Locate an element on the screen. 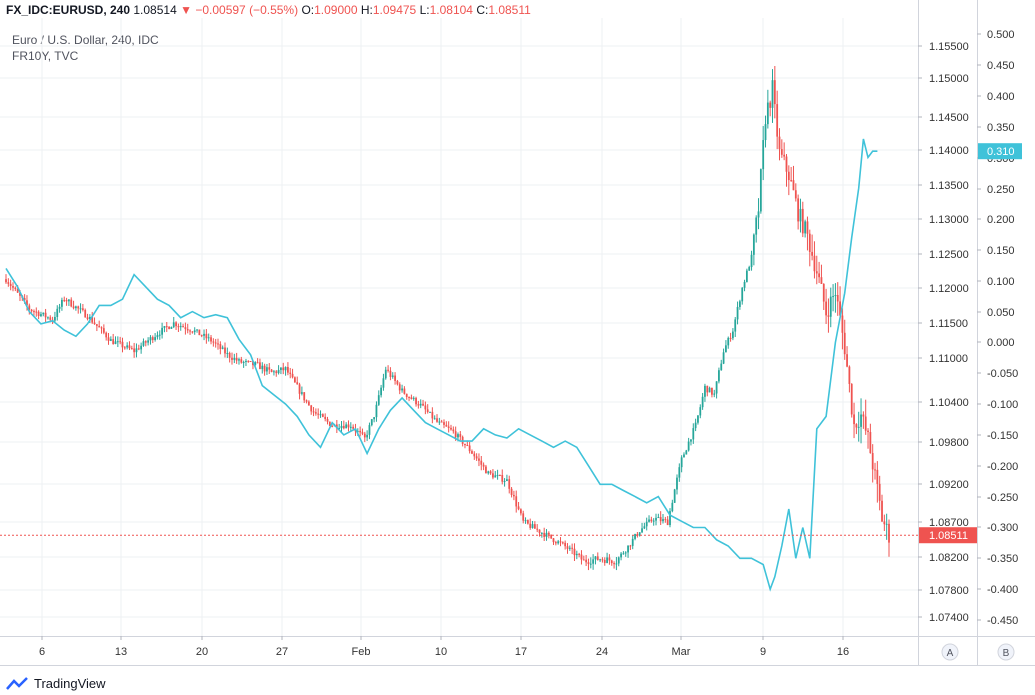  fr10y-axis-tick: 0.400 is located at coordinates (1001, 97).